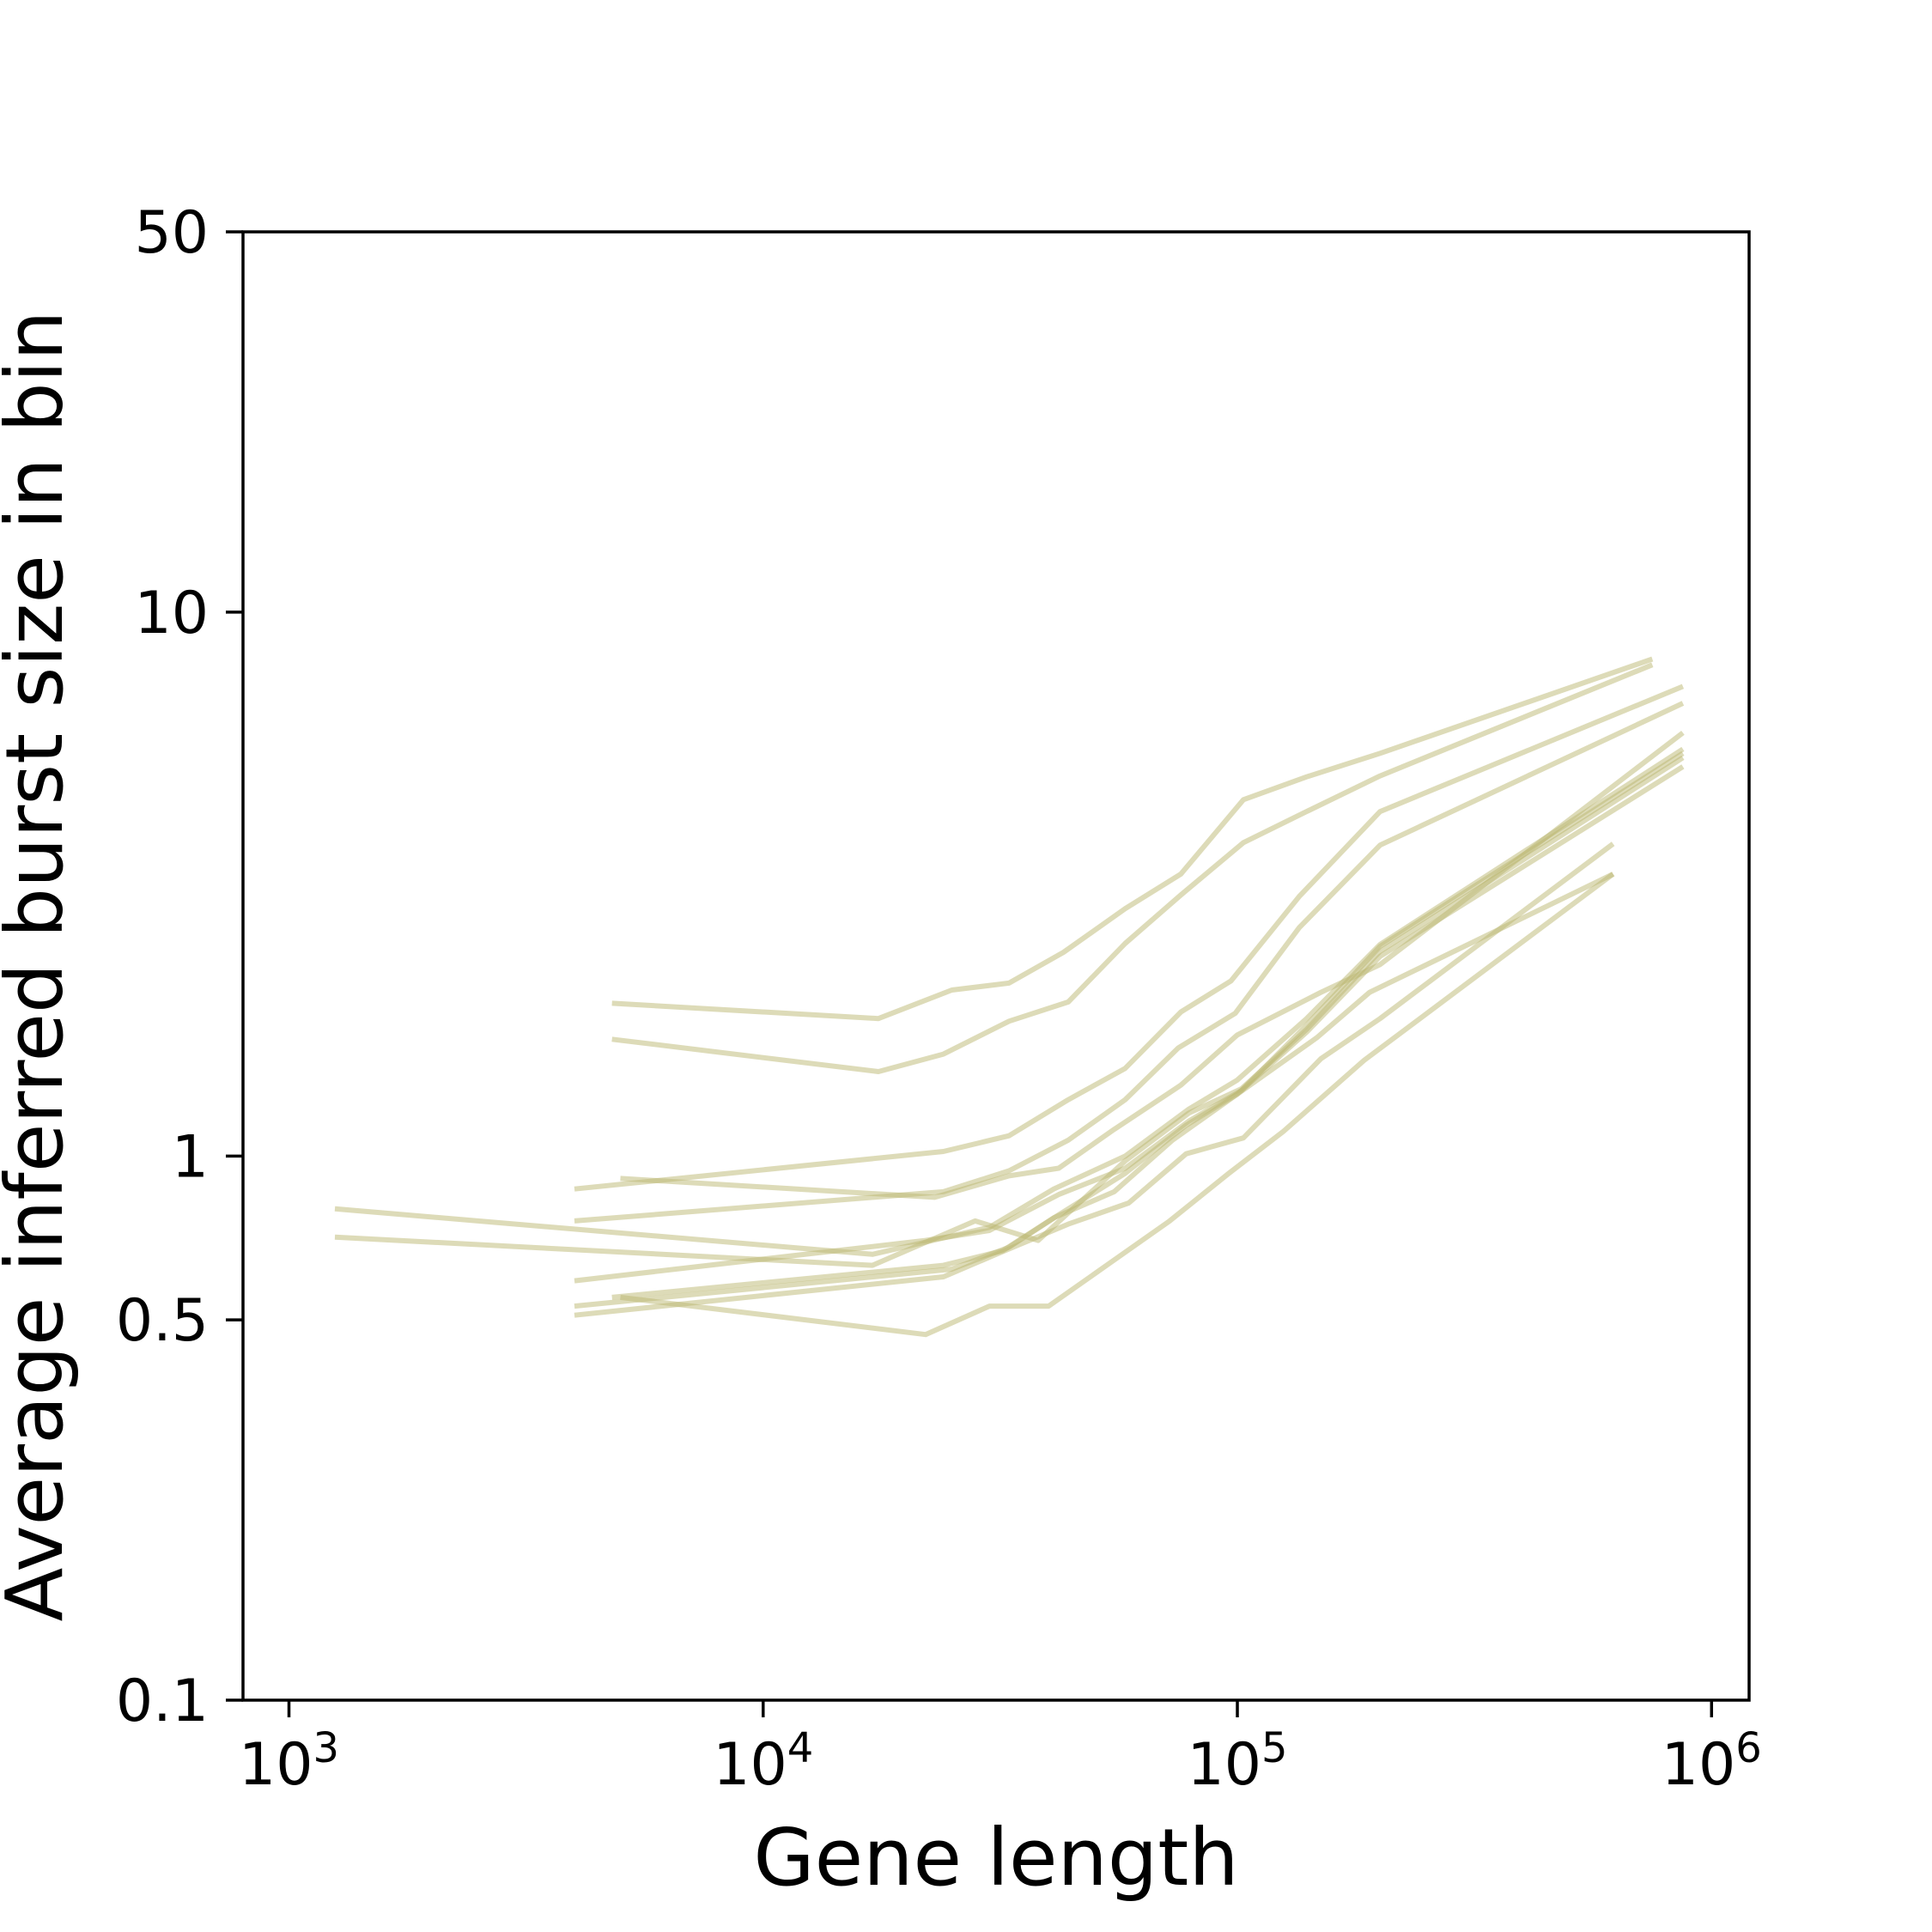 The image size is (1932, 1932). Describe the element at coordinates (1001, 1749) in the screenshot. I see `x-axis-ticks: 10³ 10⁴ 10⁵ 10⁶` at that location.